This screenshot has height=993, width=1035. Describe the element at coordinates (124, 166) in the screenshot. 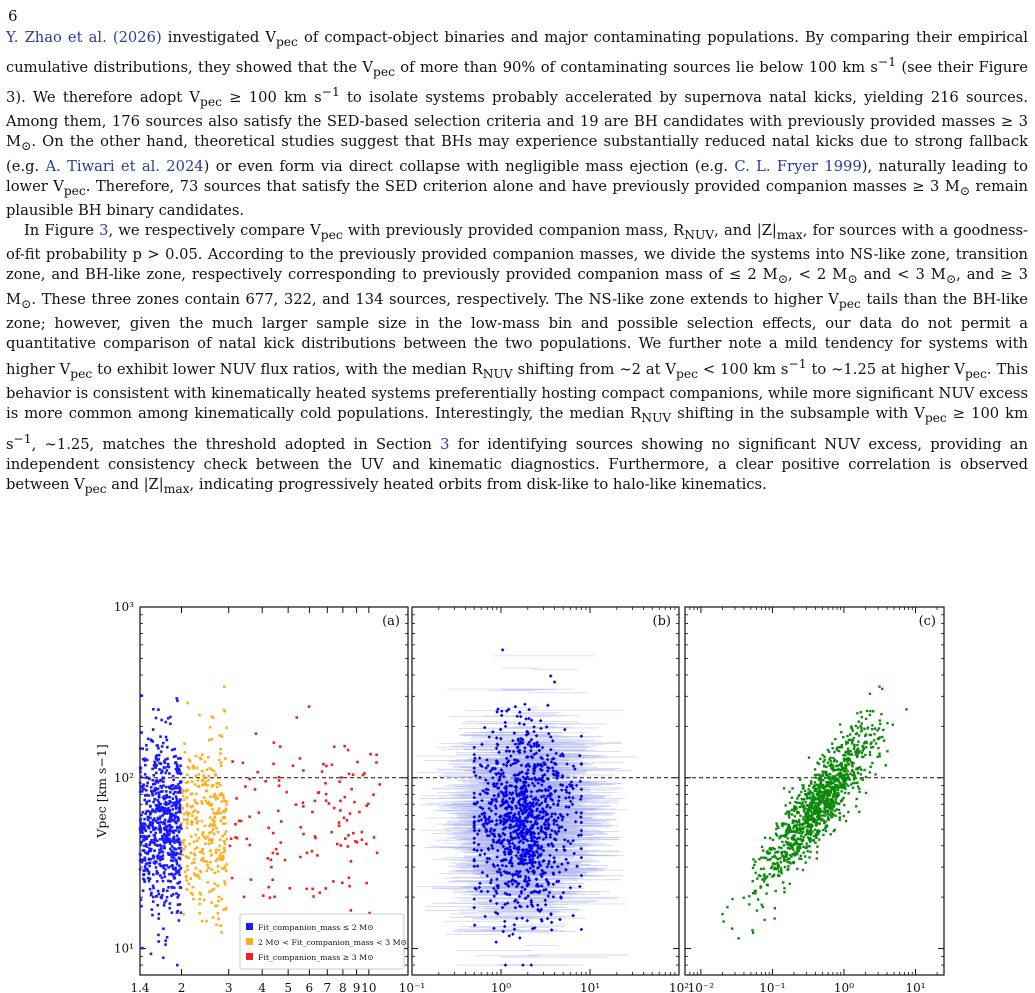

I see `citation-tiwari: A. Tiwari et al. 2024` at that location.